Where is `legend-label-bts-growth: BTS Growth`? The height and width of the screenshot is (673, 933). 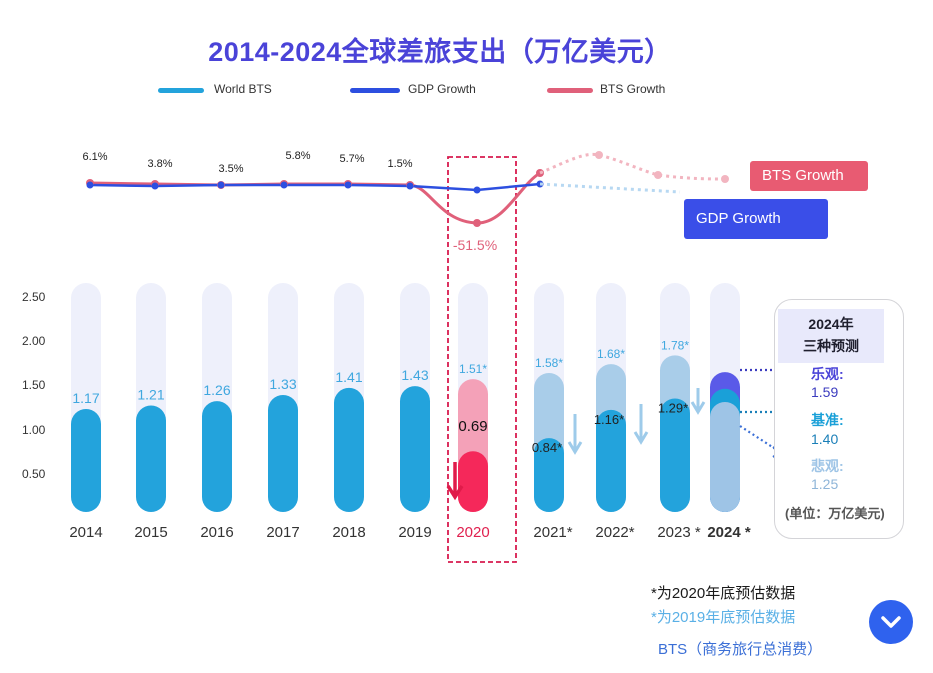 legend-label-bts-growth: BTS Growth is located at coordinates (633, 89).